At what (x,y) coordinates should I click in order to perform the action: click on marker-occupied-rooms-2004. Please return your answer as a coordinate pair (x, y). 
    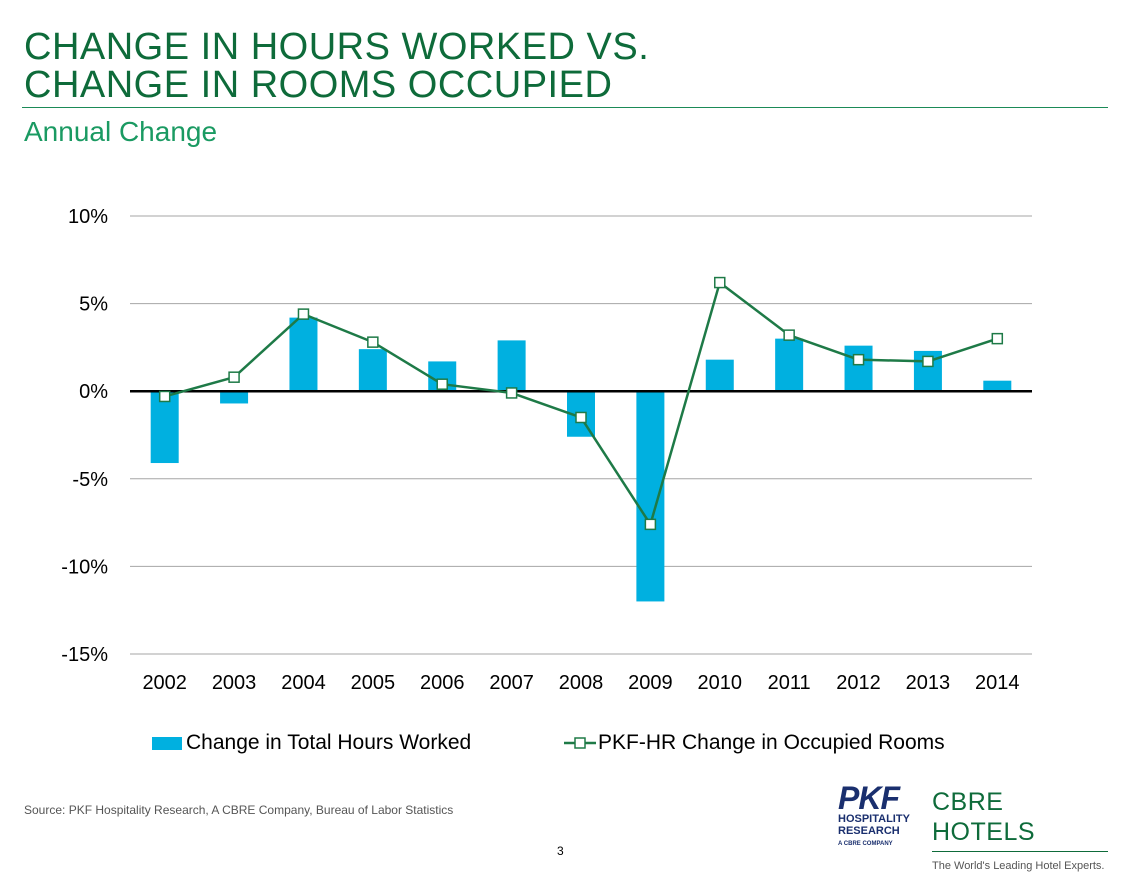
    Looking at the image, I should click on (303, 314).